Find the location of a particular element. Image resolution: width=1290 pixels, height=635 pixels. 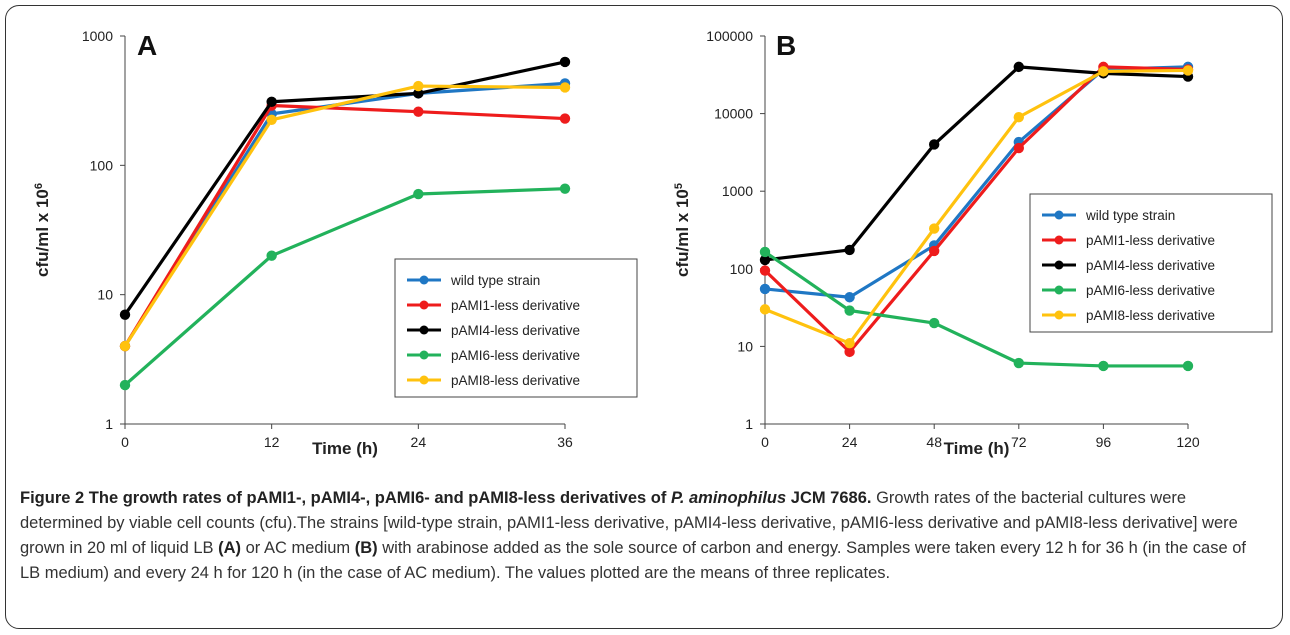

y-tick-label: 100000 is located at coordinates (729, 36).